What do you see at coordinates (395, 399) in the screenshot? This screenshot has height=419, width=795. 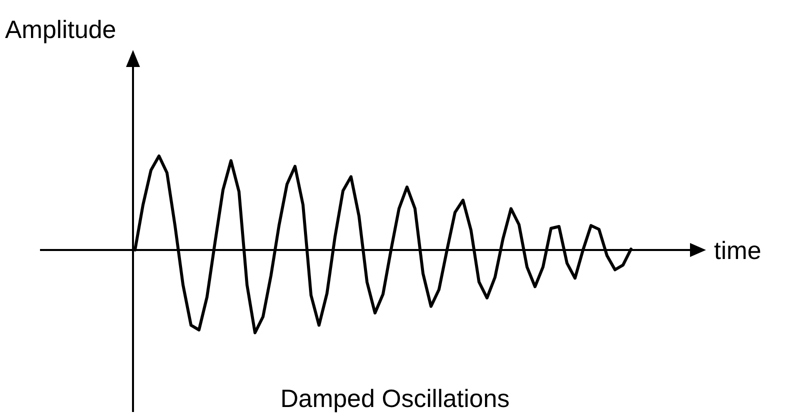 I see `text: Damped Oscillations` at bounding box center [395, 399].